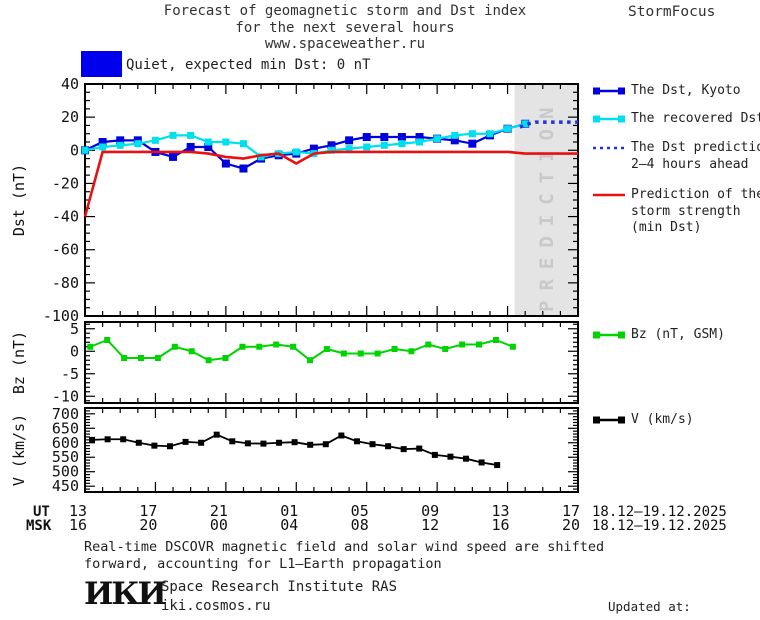 The width and height of the screenshot is (760, 620). I want to click on x-tick-ut: 09, so click(430, 511).